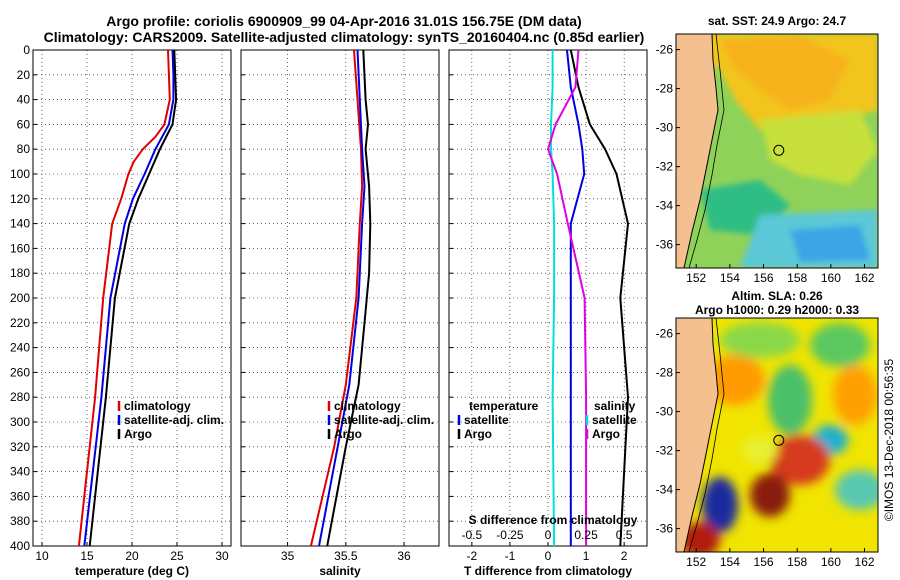  I want to click on difference-xtick-label-4: 2, so click(624, 556).